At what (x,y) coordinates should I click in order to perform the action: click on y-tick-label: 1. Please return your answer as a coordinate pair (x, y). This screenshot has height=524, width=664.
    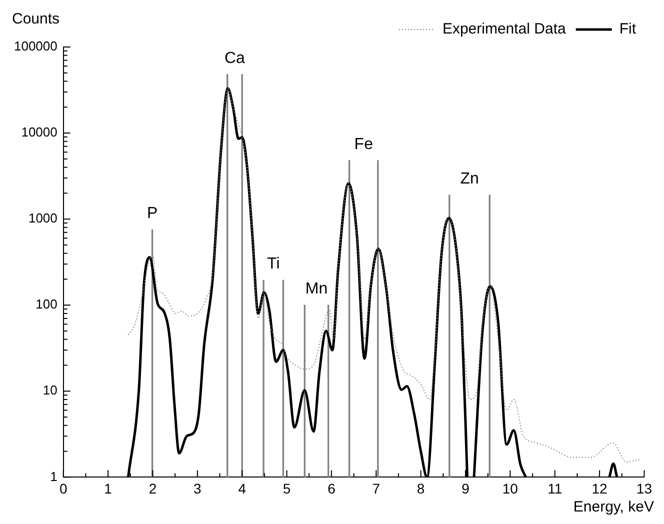
    Looking at the image, I should click on (54, 476).